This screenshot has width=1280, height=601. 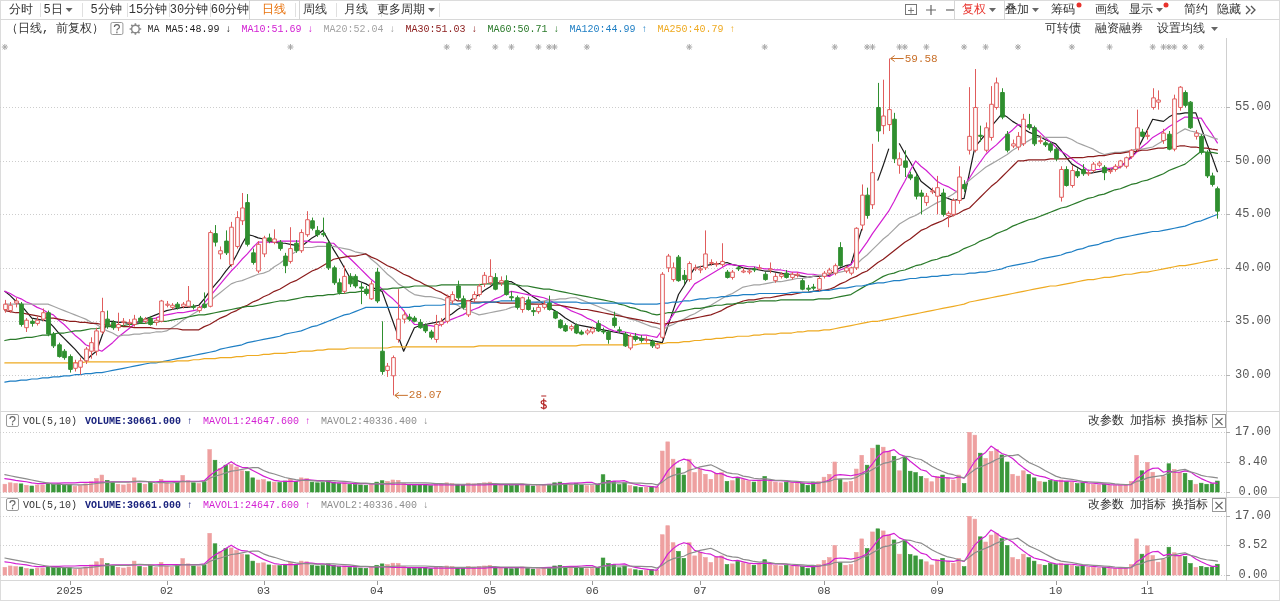 I want to click on text: MA120:44.99 ↑, so click(x=608, y=29).